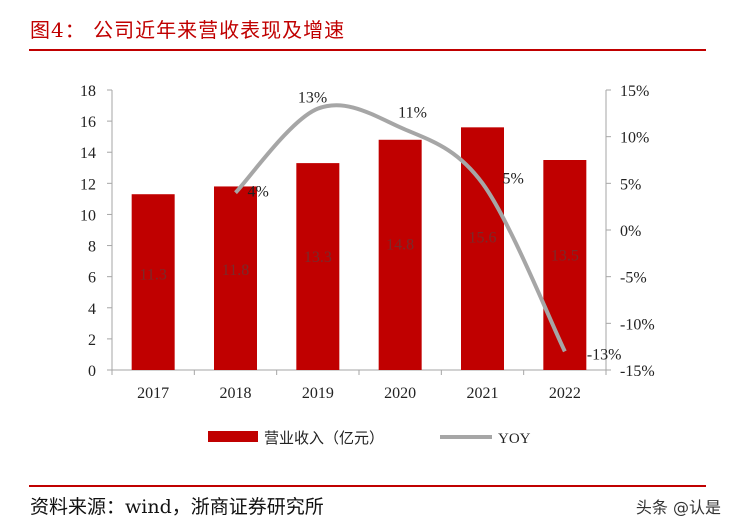 Image resolution: width=735 pixels, height=530 pixels. I want to click on watermark: 头条 @认是, so click(678, 507).